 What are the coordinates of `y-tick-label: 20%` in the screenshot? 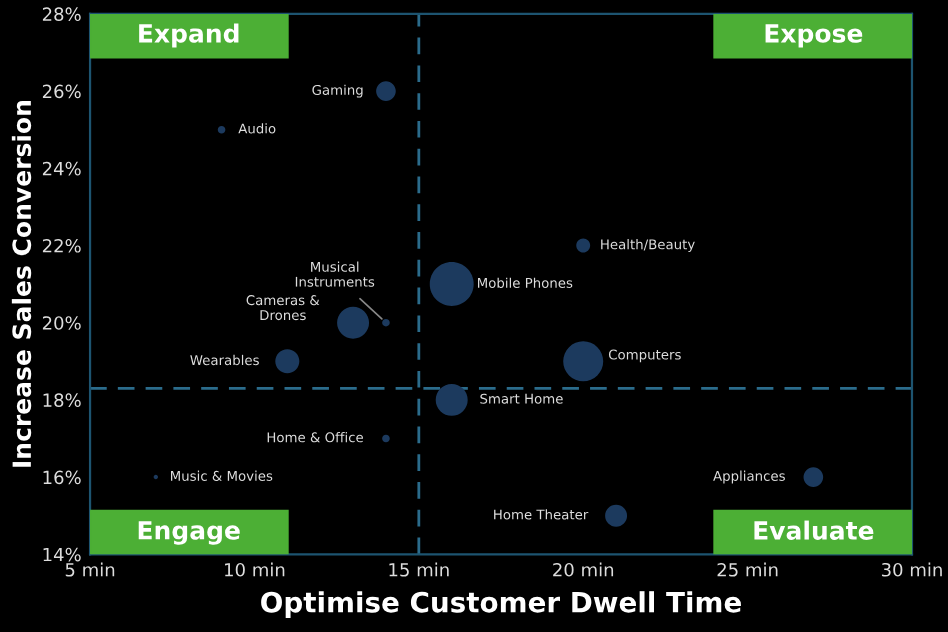 It's located at (61, 323).